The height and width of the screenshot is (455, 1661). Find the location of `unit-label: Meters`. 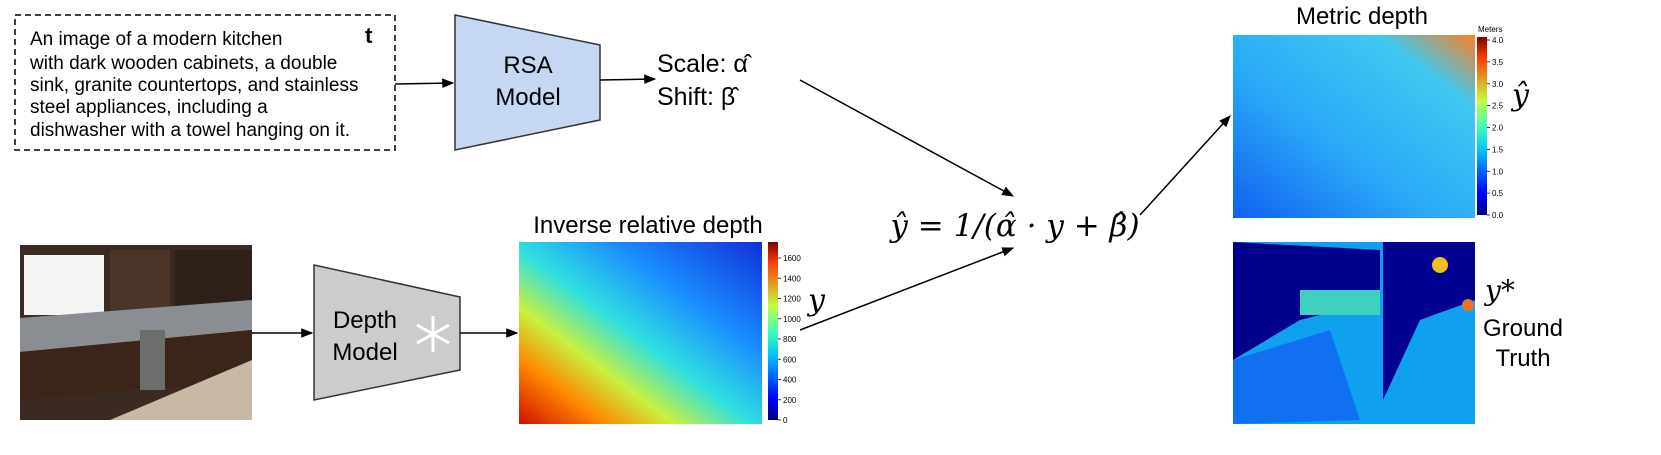

unit-label: Meters is located at coordinates (1490, 29).